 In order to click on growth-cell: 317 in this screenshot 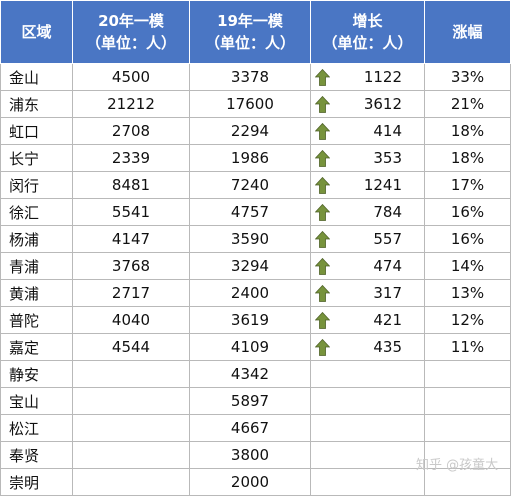, I will do `click(367, 293)`.